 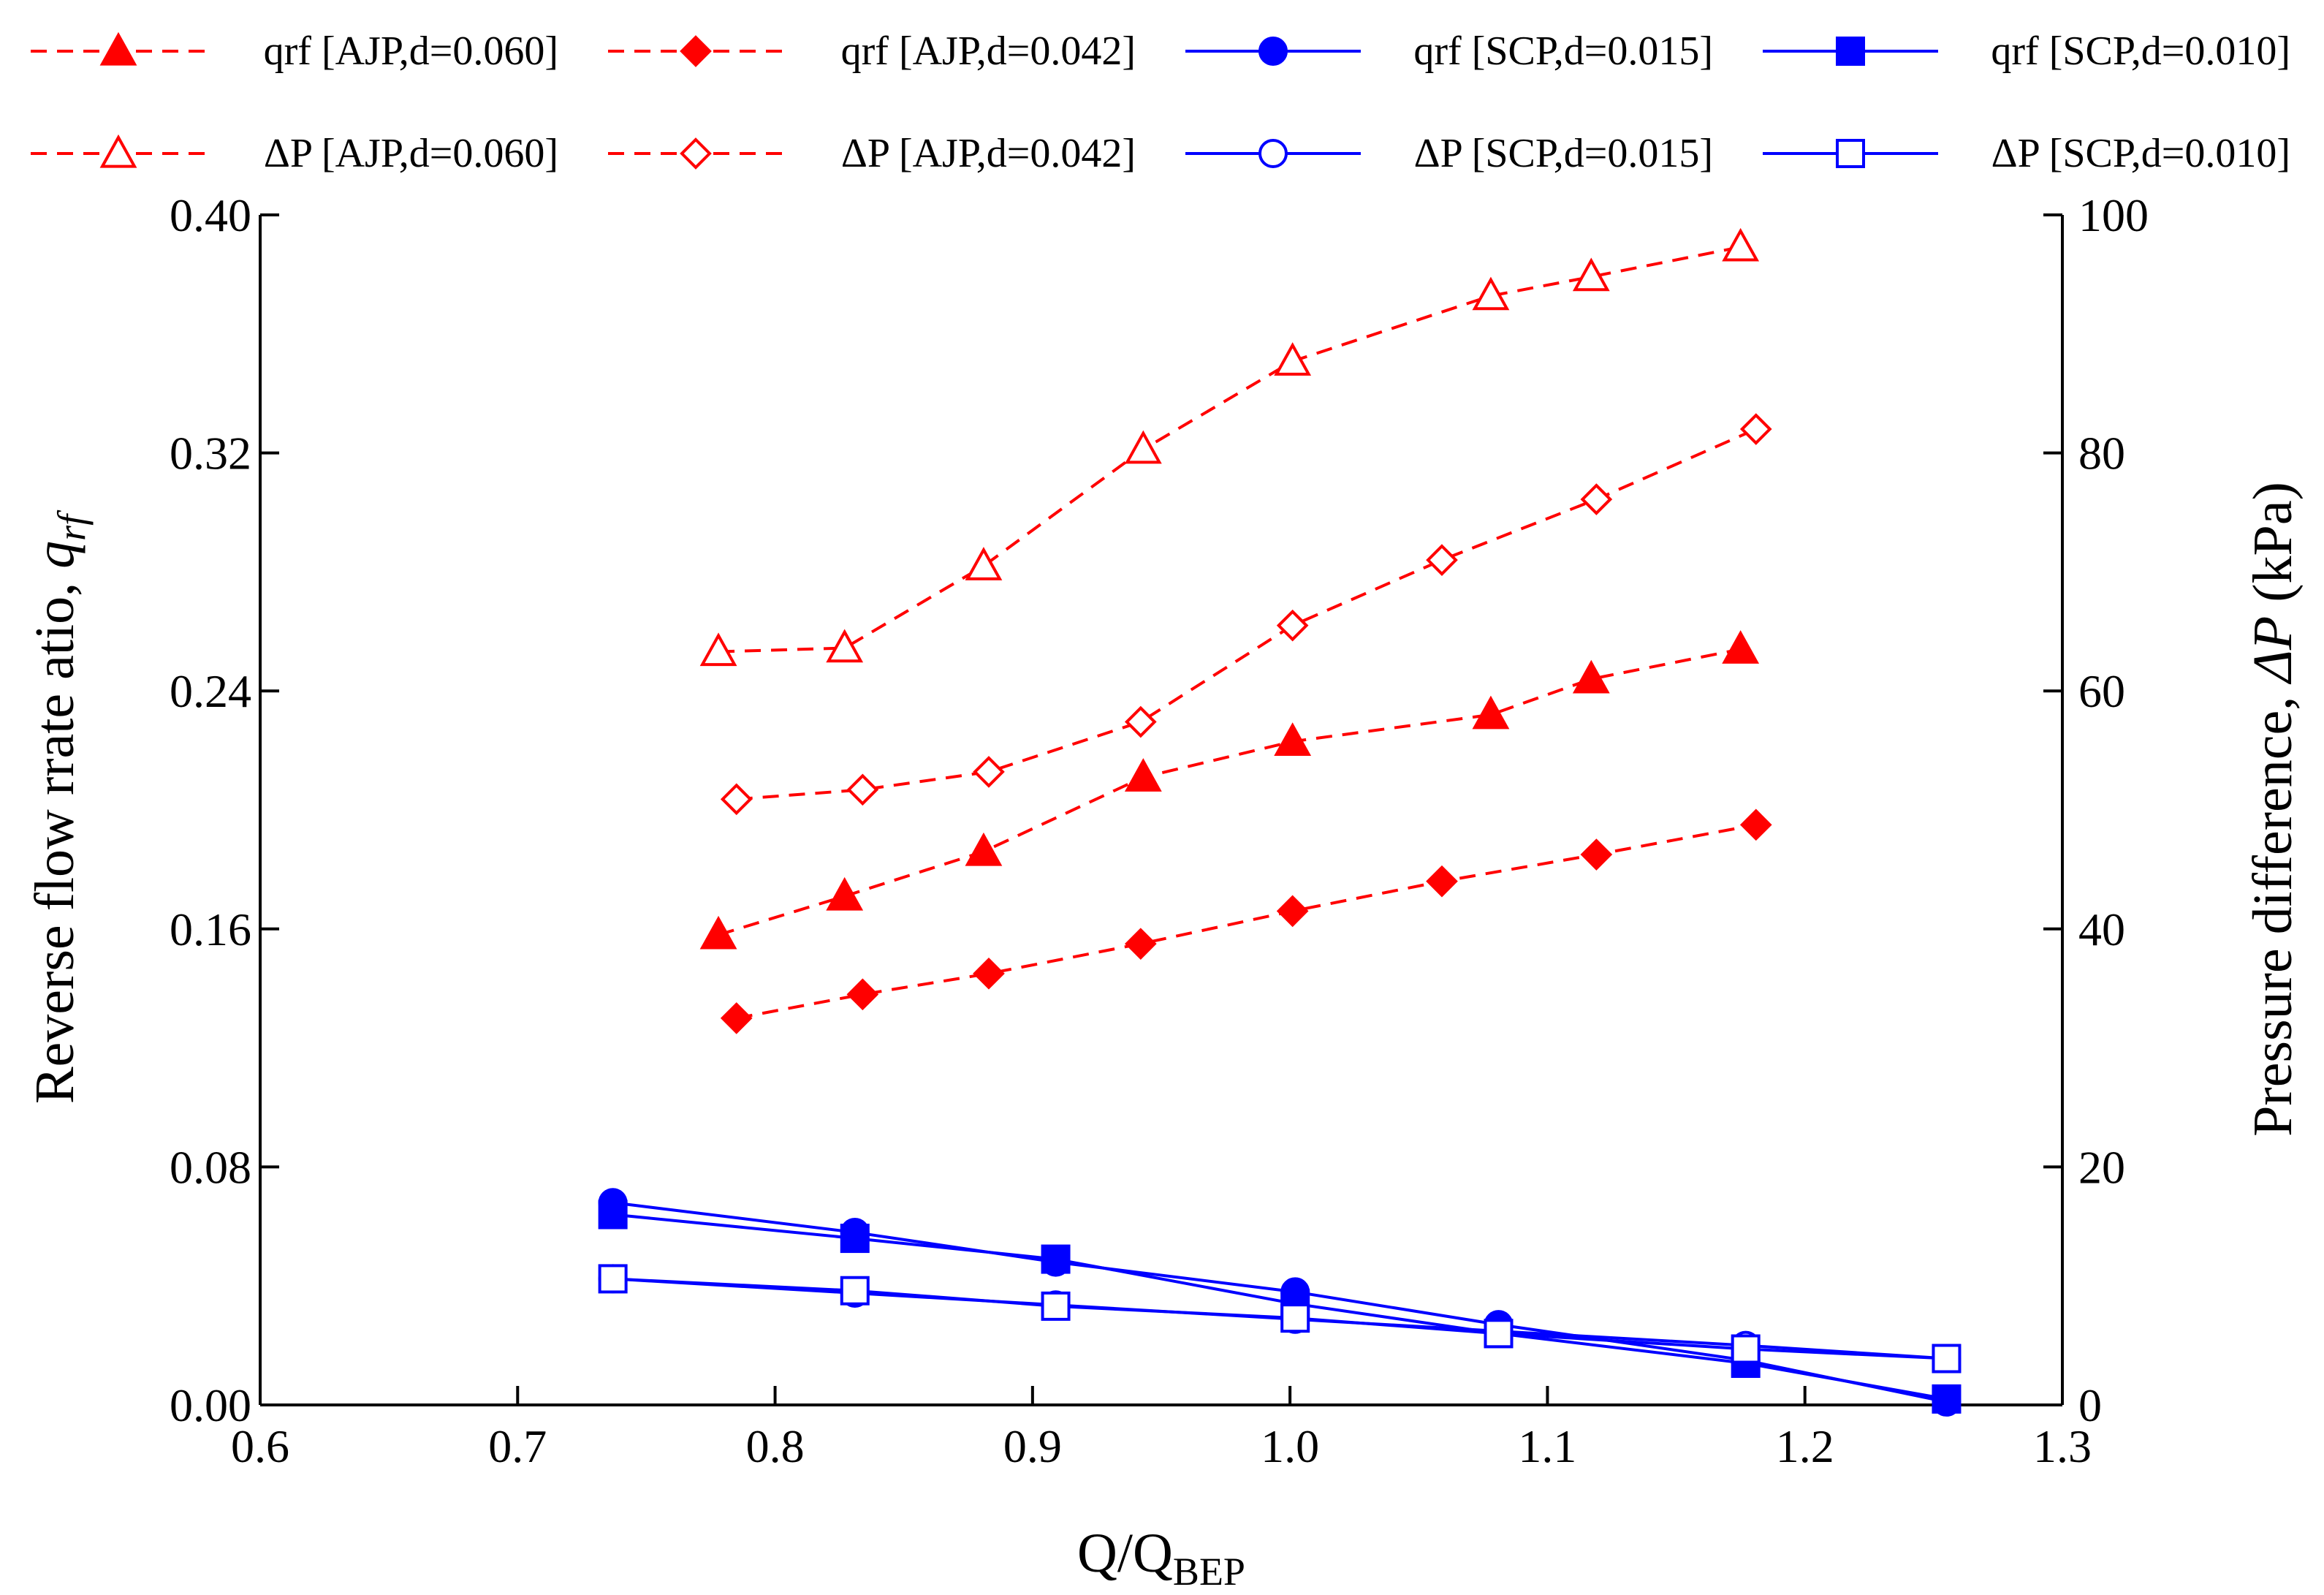 I want to click on x-tick-label: 0.7, so click(x=517, y=1446).